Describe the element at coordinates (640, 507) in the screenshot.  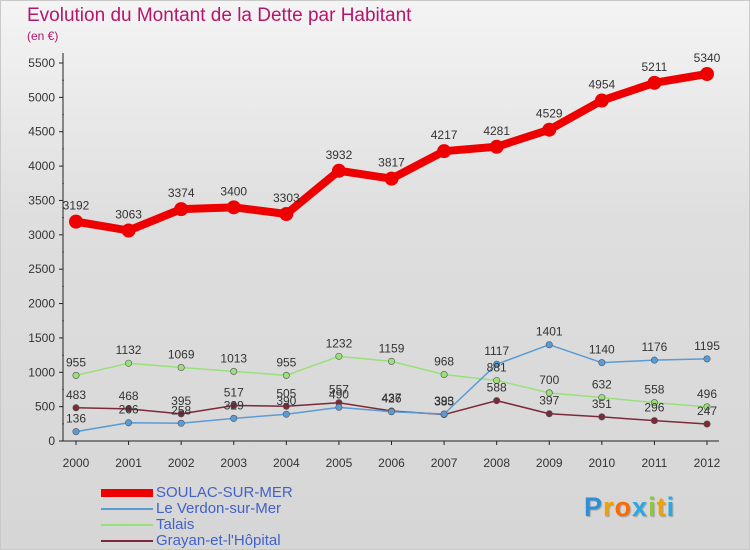
I see `logo-letter: x` at that location.